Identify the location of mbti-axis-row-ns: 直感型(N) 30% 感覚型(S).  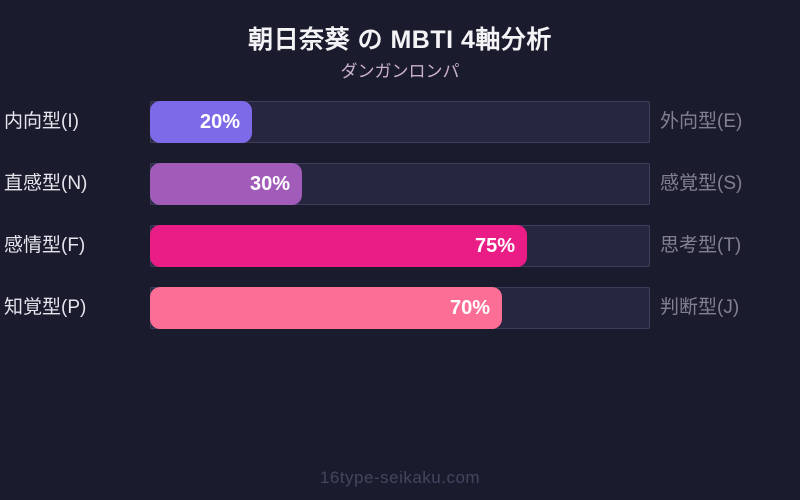
(400, 184).